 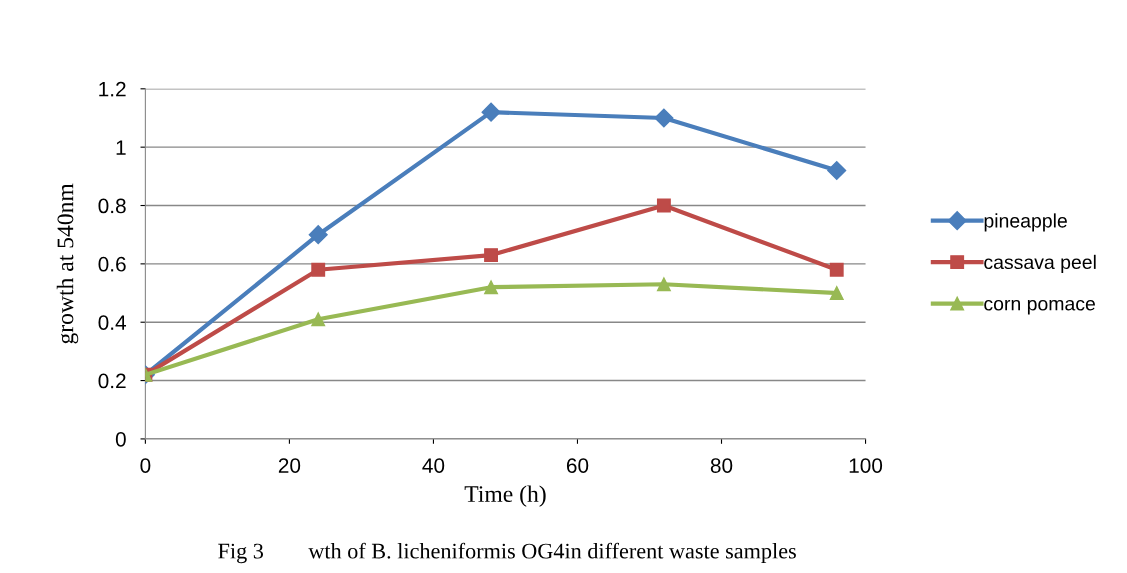 What do you see at coordinates (112, 264) in the screenshot?
I see `y-tick-label: 0.6` at bounding box center [112, 264].